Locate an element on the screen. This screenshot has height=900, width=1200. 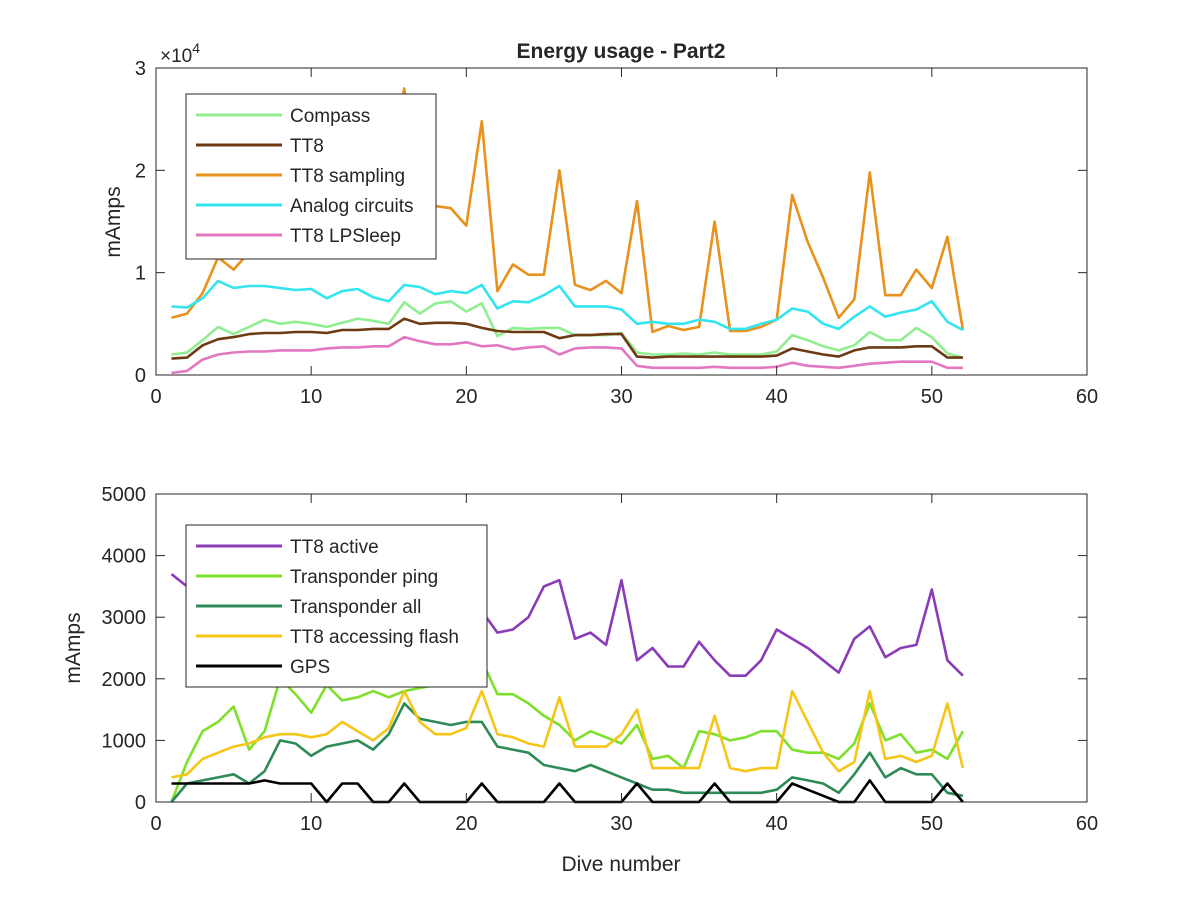
bottom-legend-label: TT8 accessing flash is located at coordinates (374, 637).